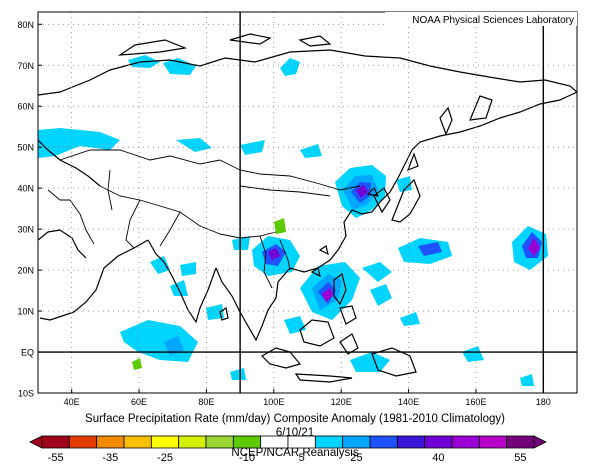 The image size is (591, 471). What do you see at coordinates (307, 398) in the screenshot?
I see `longitude-labels: 40E 60E 80E 100E 120E 140E 160E 180` at bounding box center [307, 398].